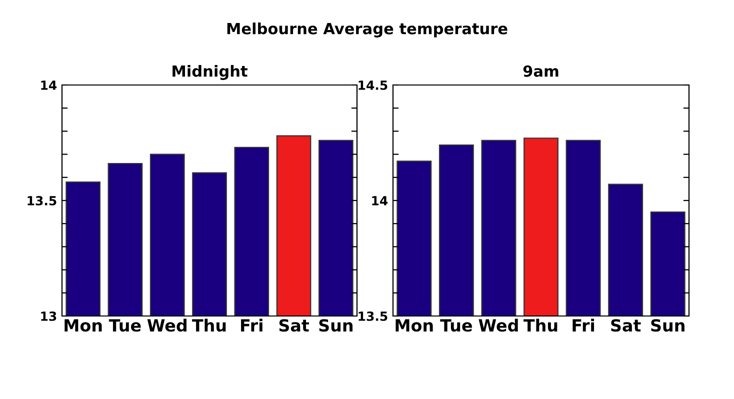 This screenshot has width=734, height=399. What do you see at coordinates (373, 85) in the screenshot?
I see `y-tick-label: 14.5` at bounding box center [373, 85].